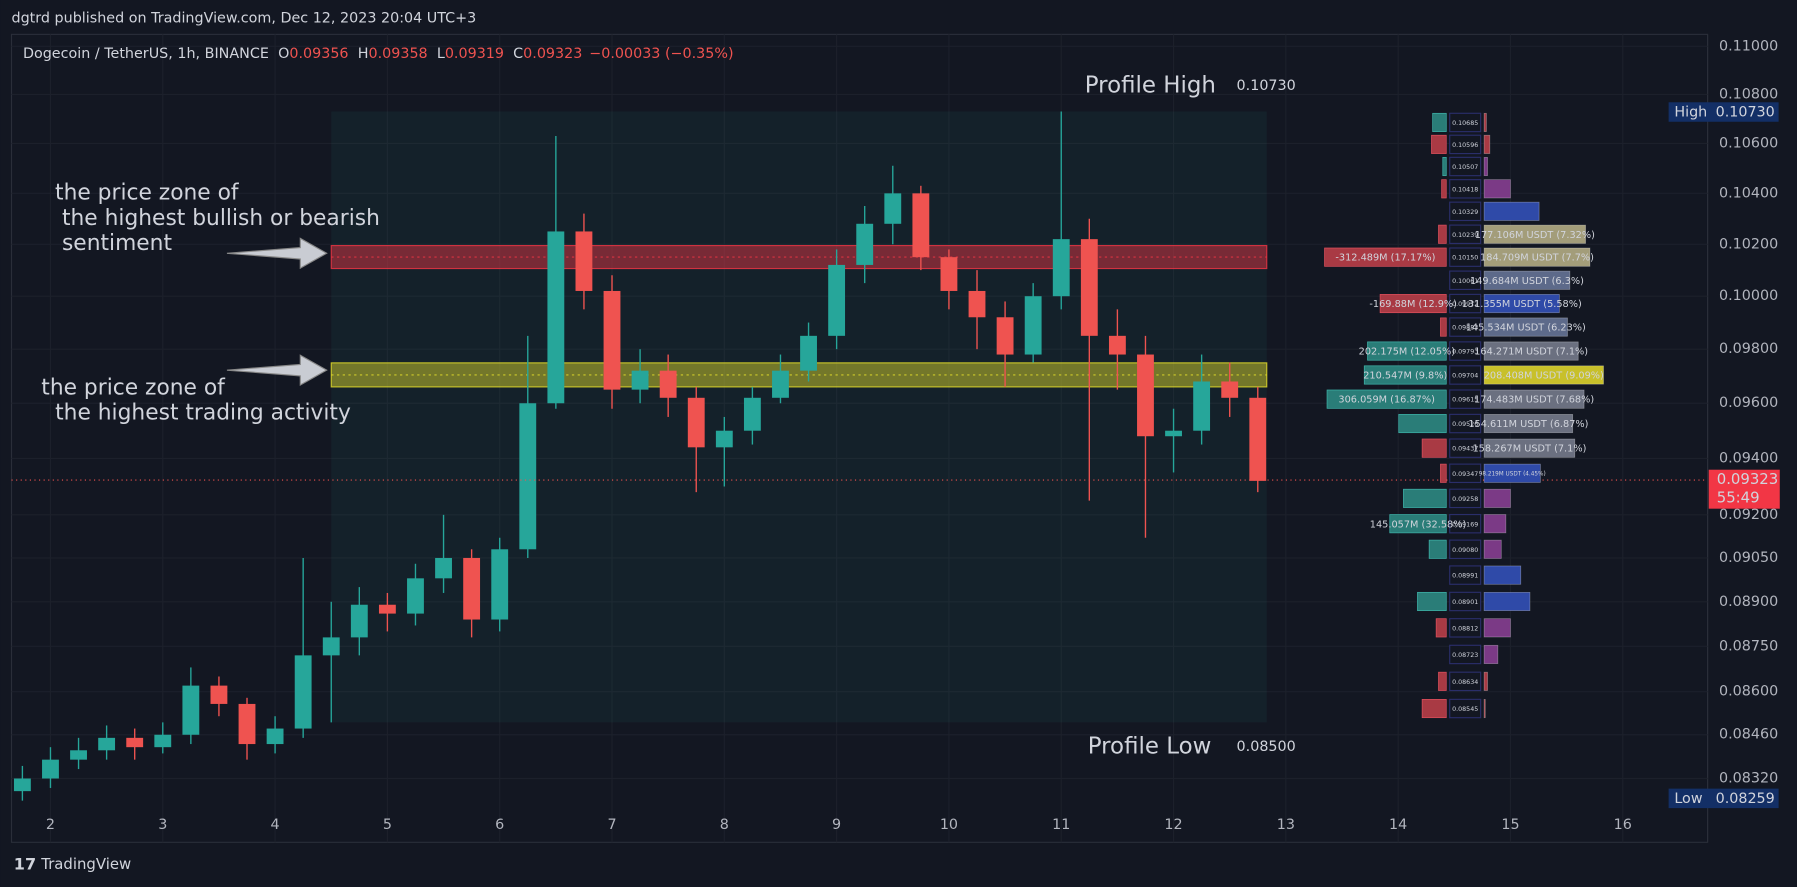  What do you see at coordinates (1465, 550) in the screenshot?
I see `row-price-label: 0.09080` at bounding box center [1465, 550].